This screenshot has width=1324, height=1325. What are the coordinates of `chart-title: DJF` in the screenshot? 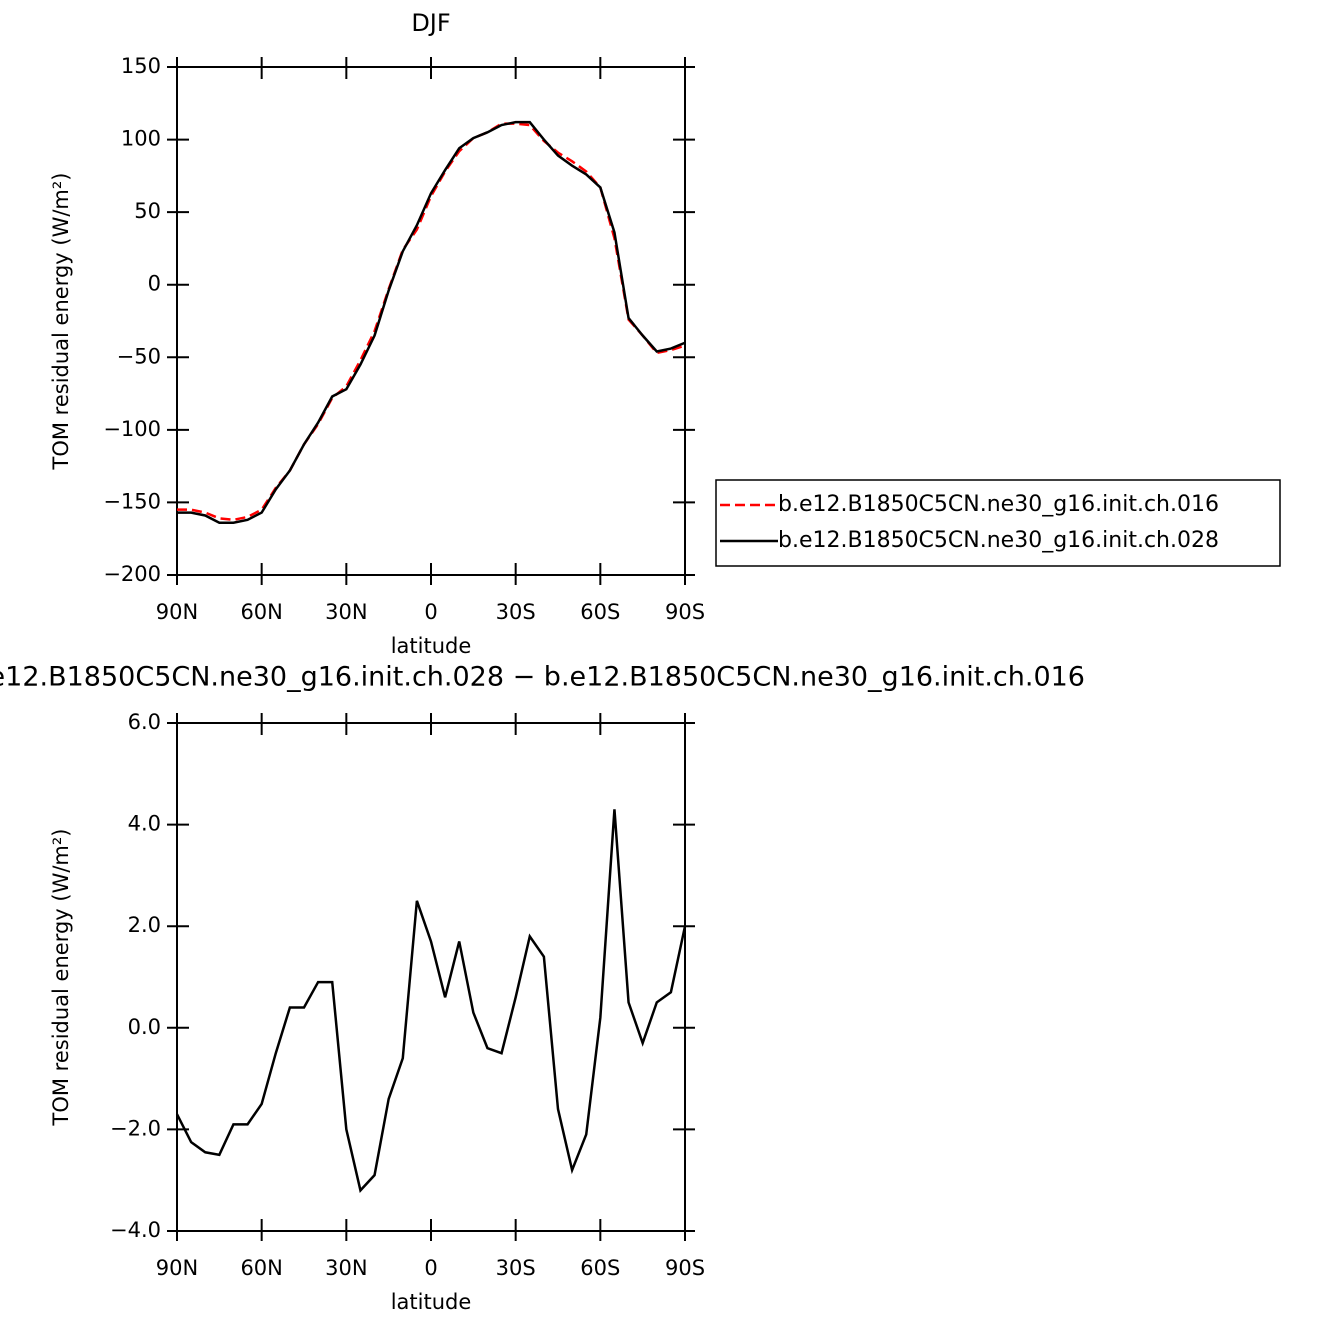 It's located at (430, 23).